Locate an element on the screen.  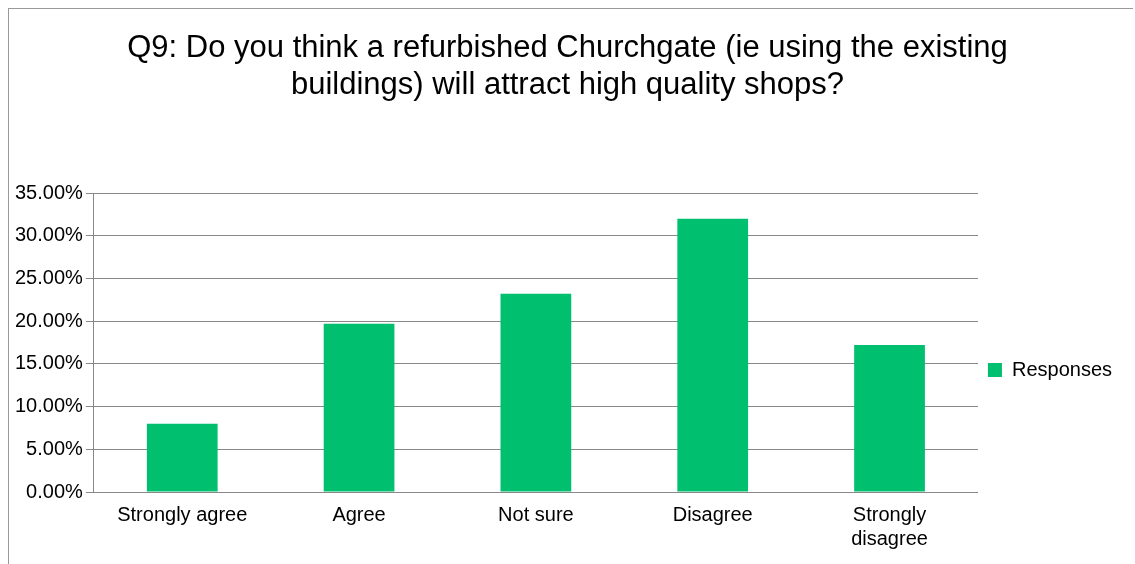
y-tick-label: 15.00% is located at coordinates (49, 362).